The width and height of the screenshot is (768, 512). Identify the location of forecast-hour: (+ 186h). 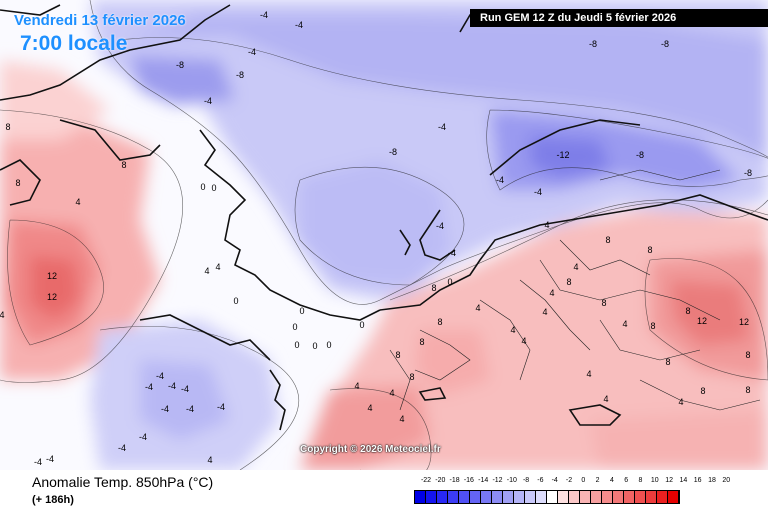
(53, 500).